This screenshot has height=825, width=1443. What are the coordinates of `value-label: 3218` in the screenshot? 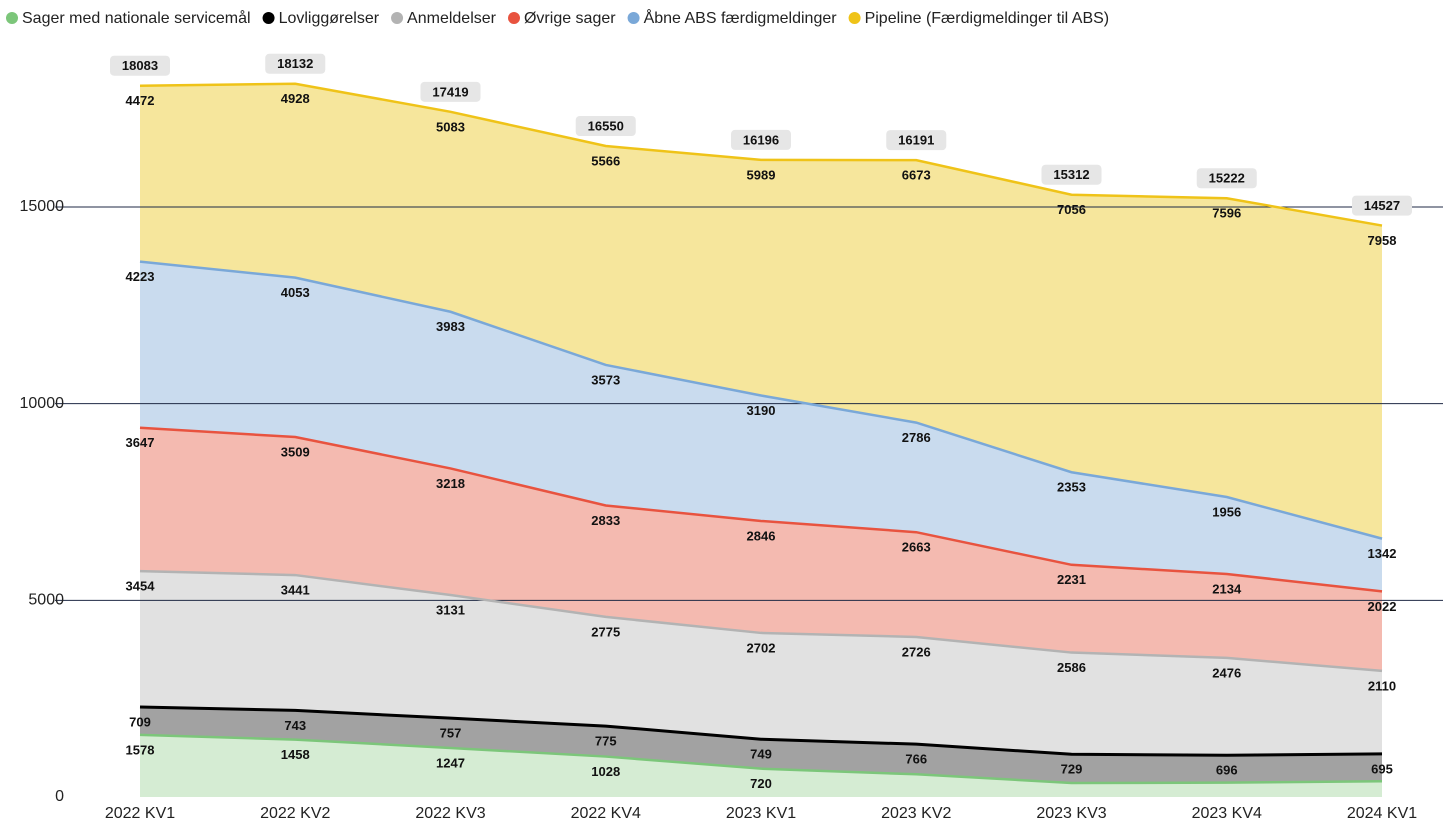 It's located at (450, 483).